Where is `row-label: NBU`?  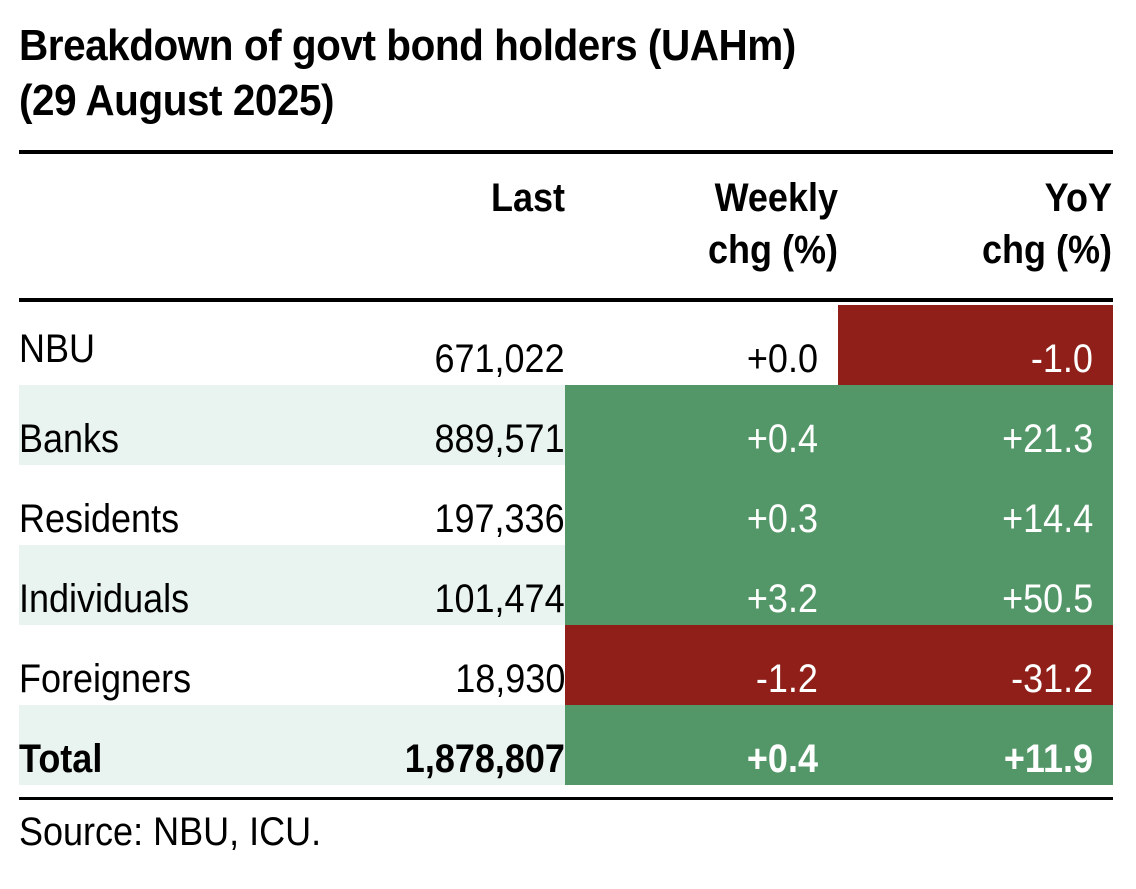 row-label: NBU is located at coordinates (292, 345).